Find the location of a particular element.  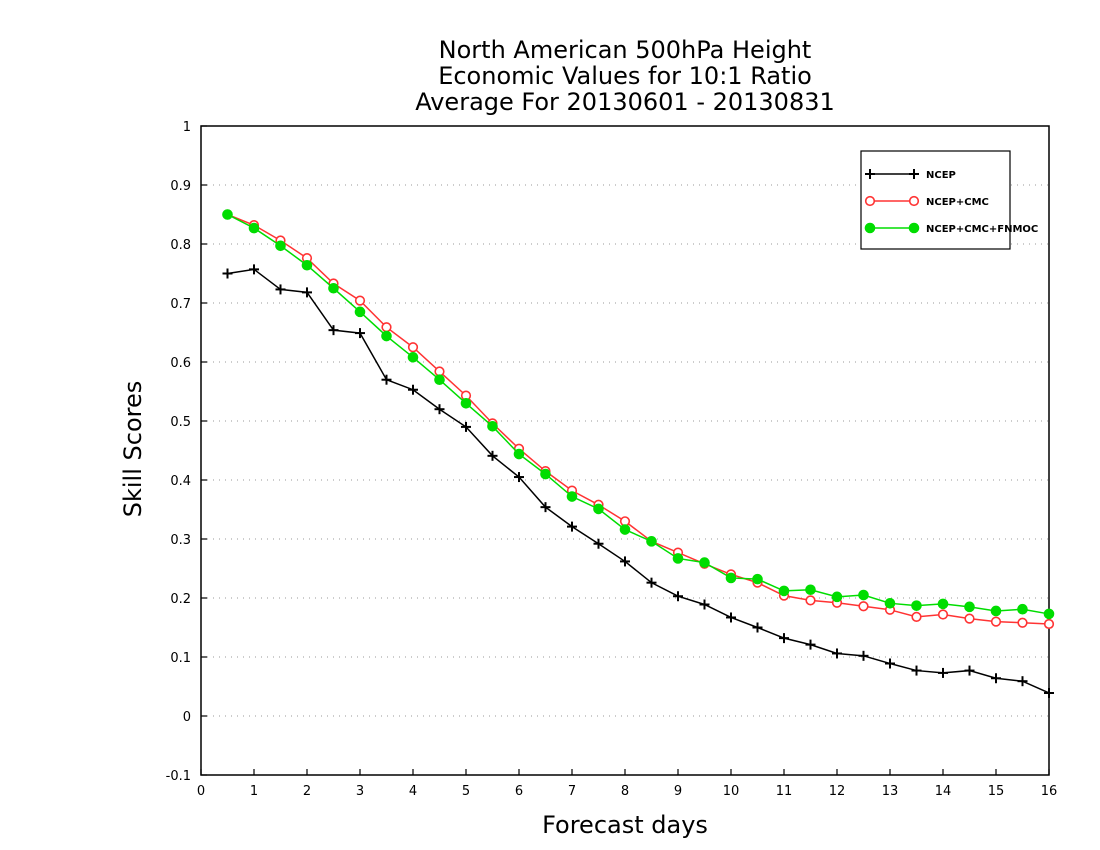

legend-box is located at coordinates (935, 200).